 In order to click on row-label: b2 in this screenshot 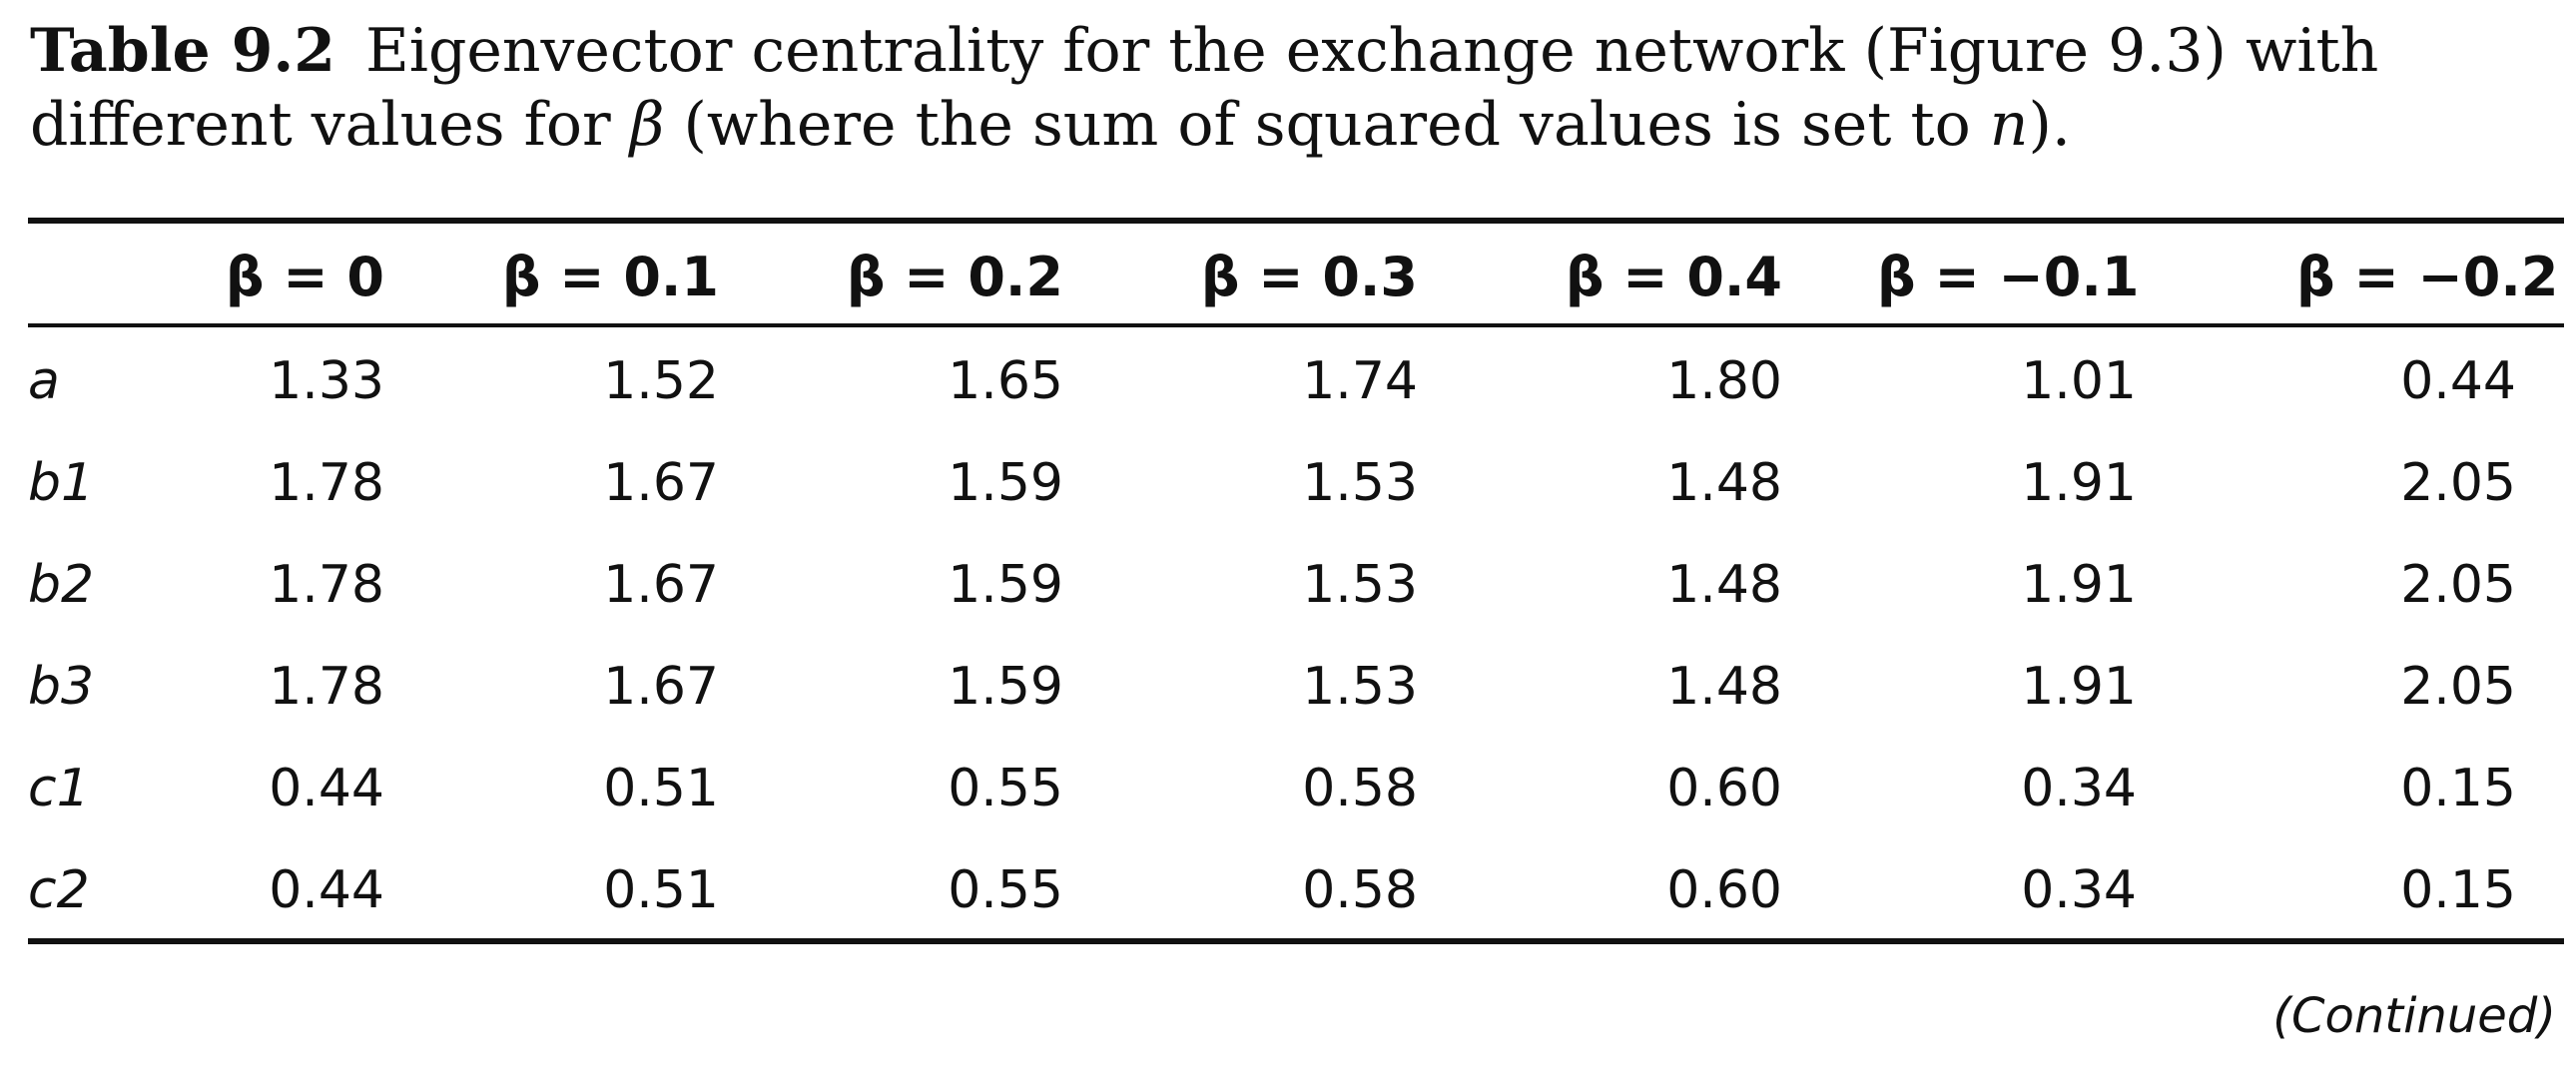, I will do `click(61, 585)`.